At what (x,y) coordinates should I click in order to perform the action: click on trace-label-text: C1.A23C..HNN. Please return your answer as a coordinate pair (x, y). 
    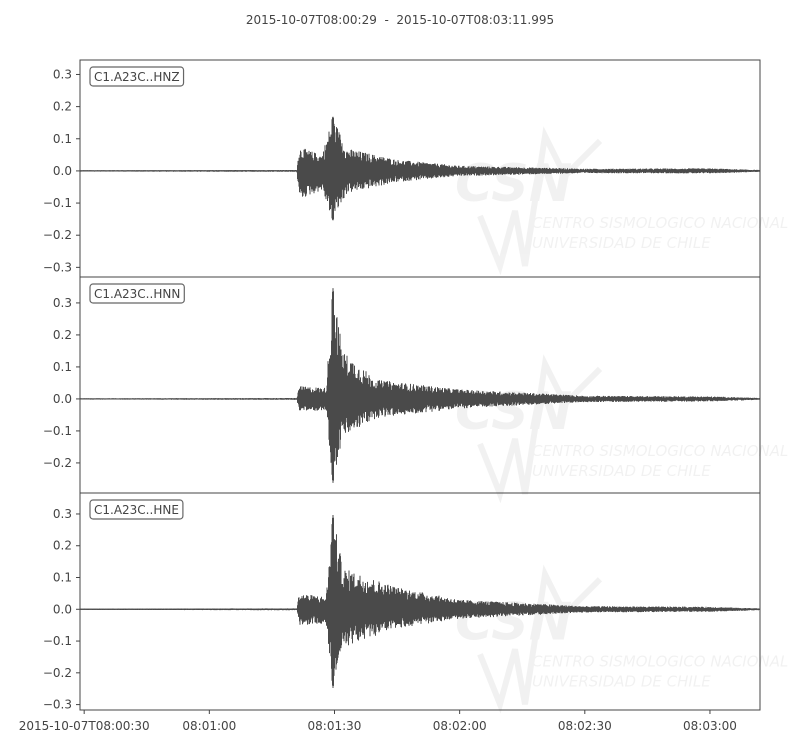
    Looking at the image, I should click on (137, 294).